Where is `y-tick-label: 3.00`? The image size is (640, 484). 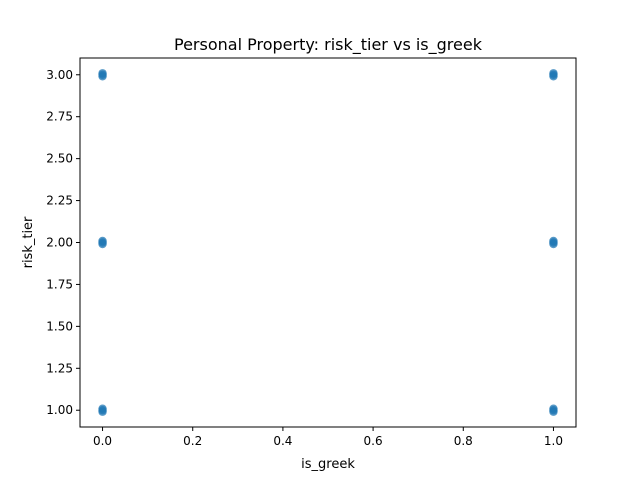 y-tick-label: 3.00 is located at coordinates (59, 75).